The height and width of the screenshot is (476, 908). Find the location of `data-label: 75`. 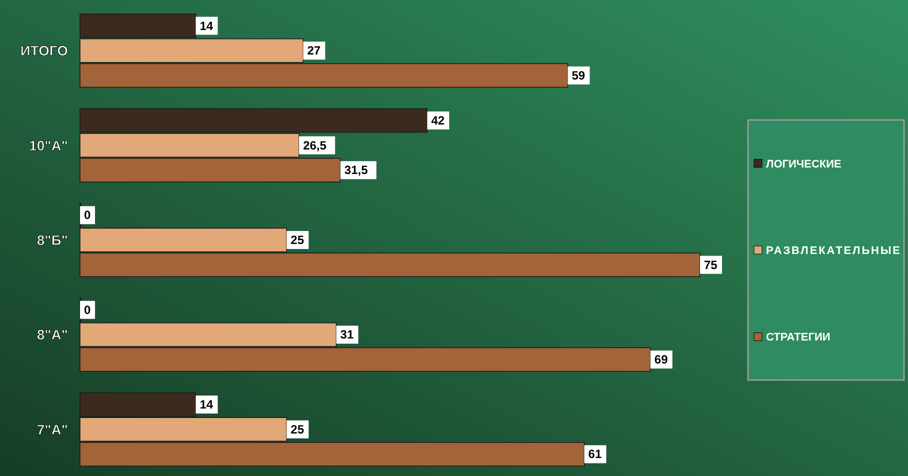

data-label: 75 is located at coordinates (711, 265).